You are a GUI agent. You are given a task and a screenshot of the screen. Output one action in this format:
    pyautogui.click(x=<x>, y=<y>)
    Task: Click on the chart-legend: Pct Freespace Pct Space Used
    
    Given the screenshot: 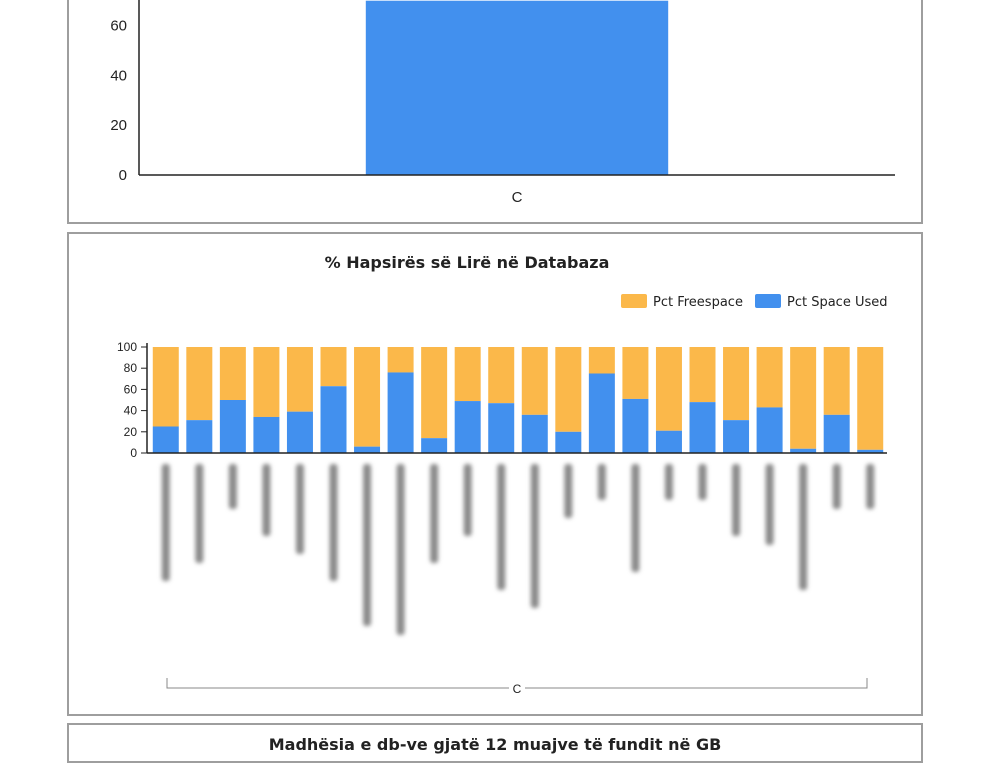 What is the action you would take?
    pyautogui.click(x=754, y=302)
    